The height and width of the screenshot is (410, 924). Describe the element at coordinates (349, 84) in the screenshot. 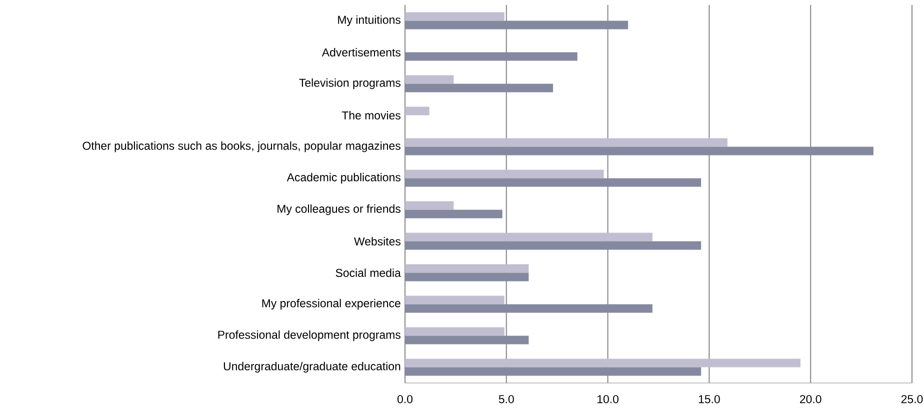

I see `y-tick-label: Television programs` at that location.